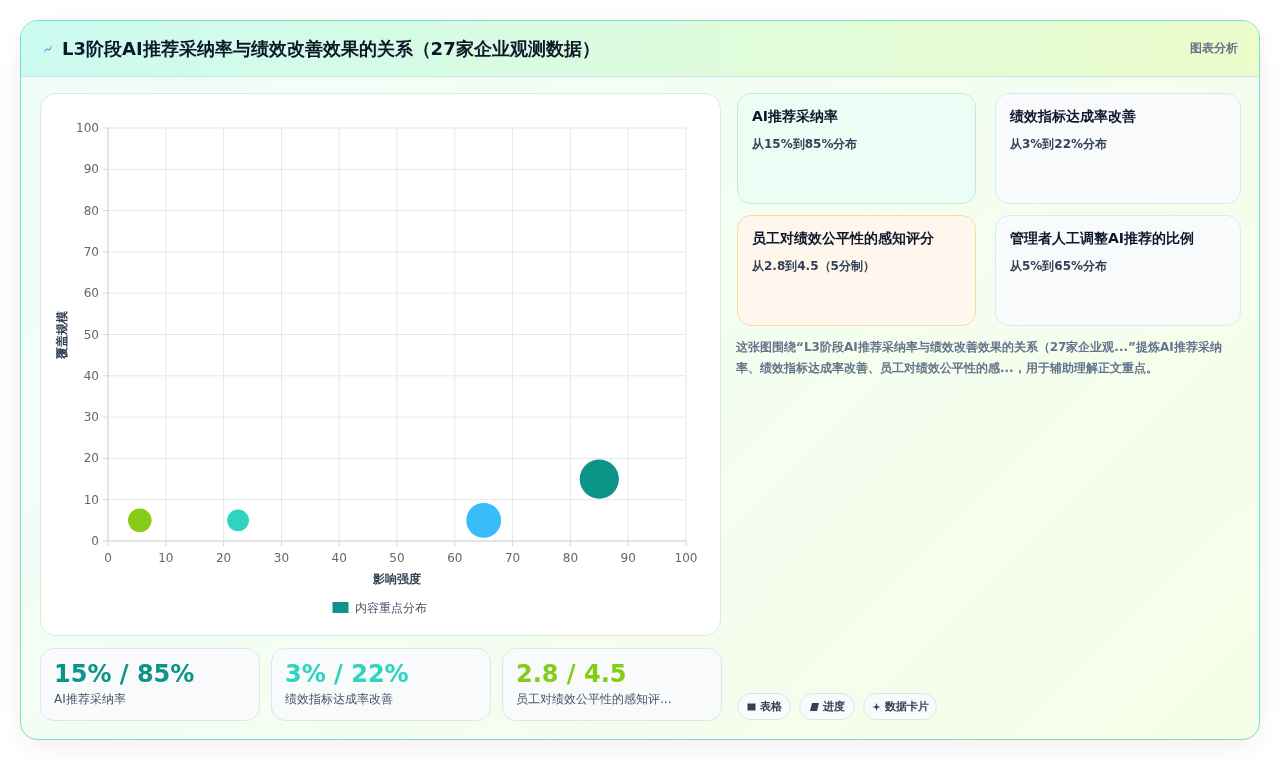 The image size is (1280, 760). I want to click on text: 图表分析, so click(1214, 48).